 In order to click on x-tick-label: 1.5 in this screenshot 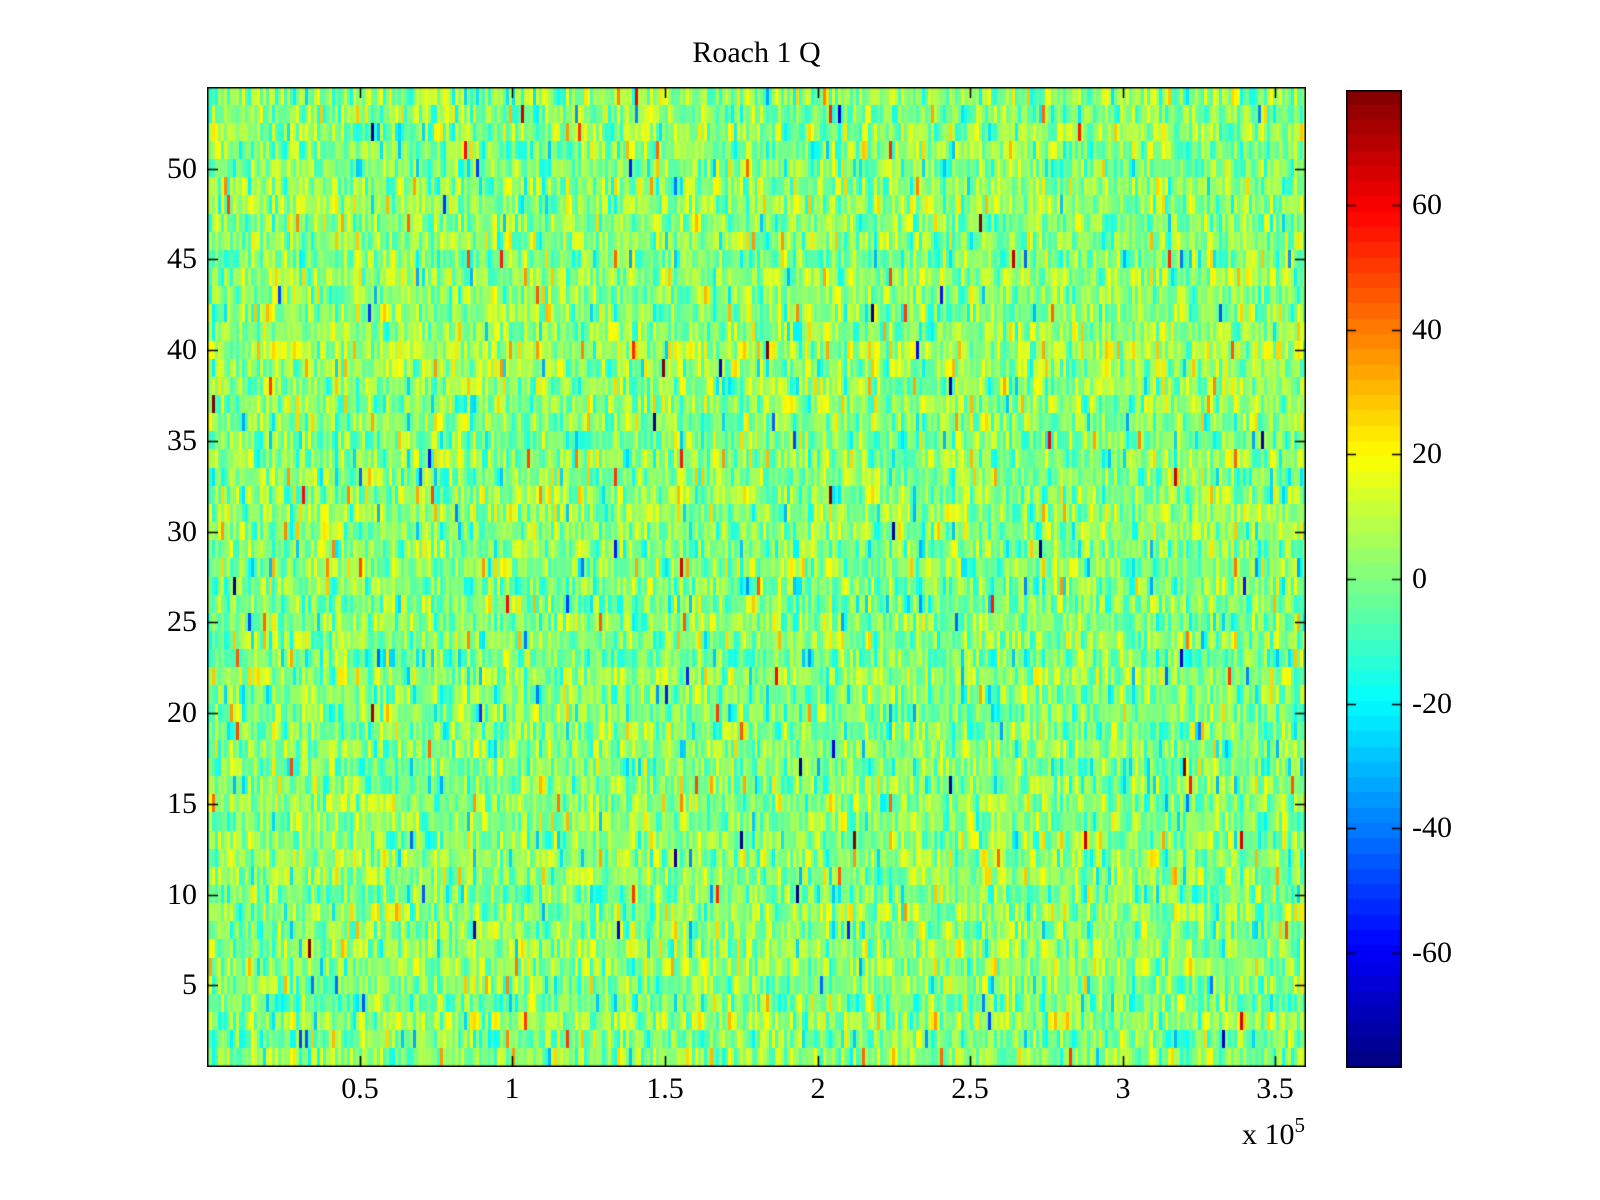, I will do `click(665, 1088)`.